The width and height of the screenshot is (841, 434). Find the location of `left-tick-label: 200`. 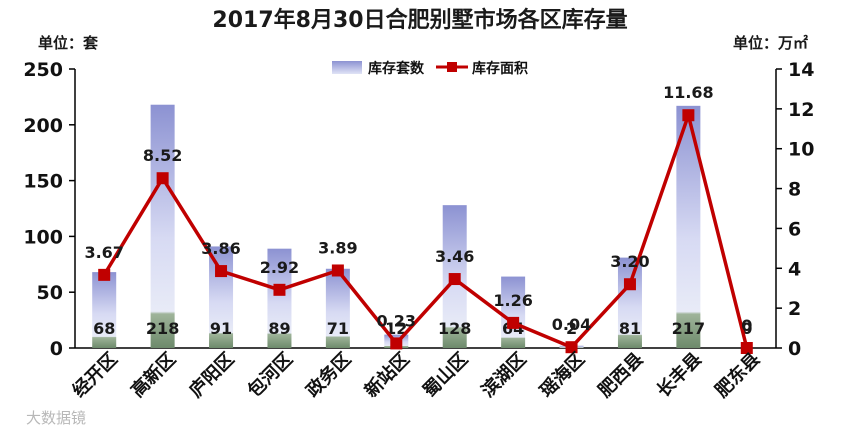

left-tick-label: 200 is located at coordinates (43, 126).